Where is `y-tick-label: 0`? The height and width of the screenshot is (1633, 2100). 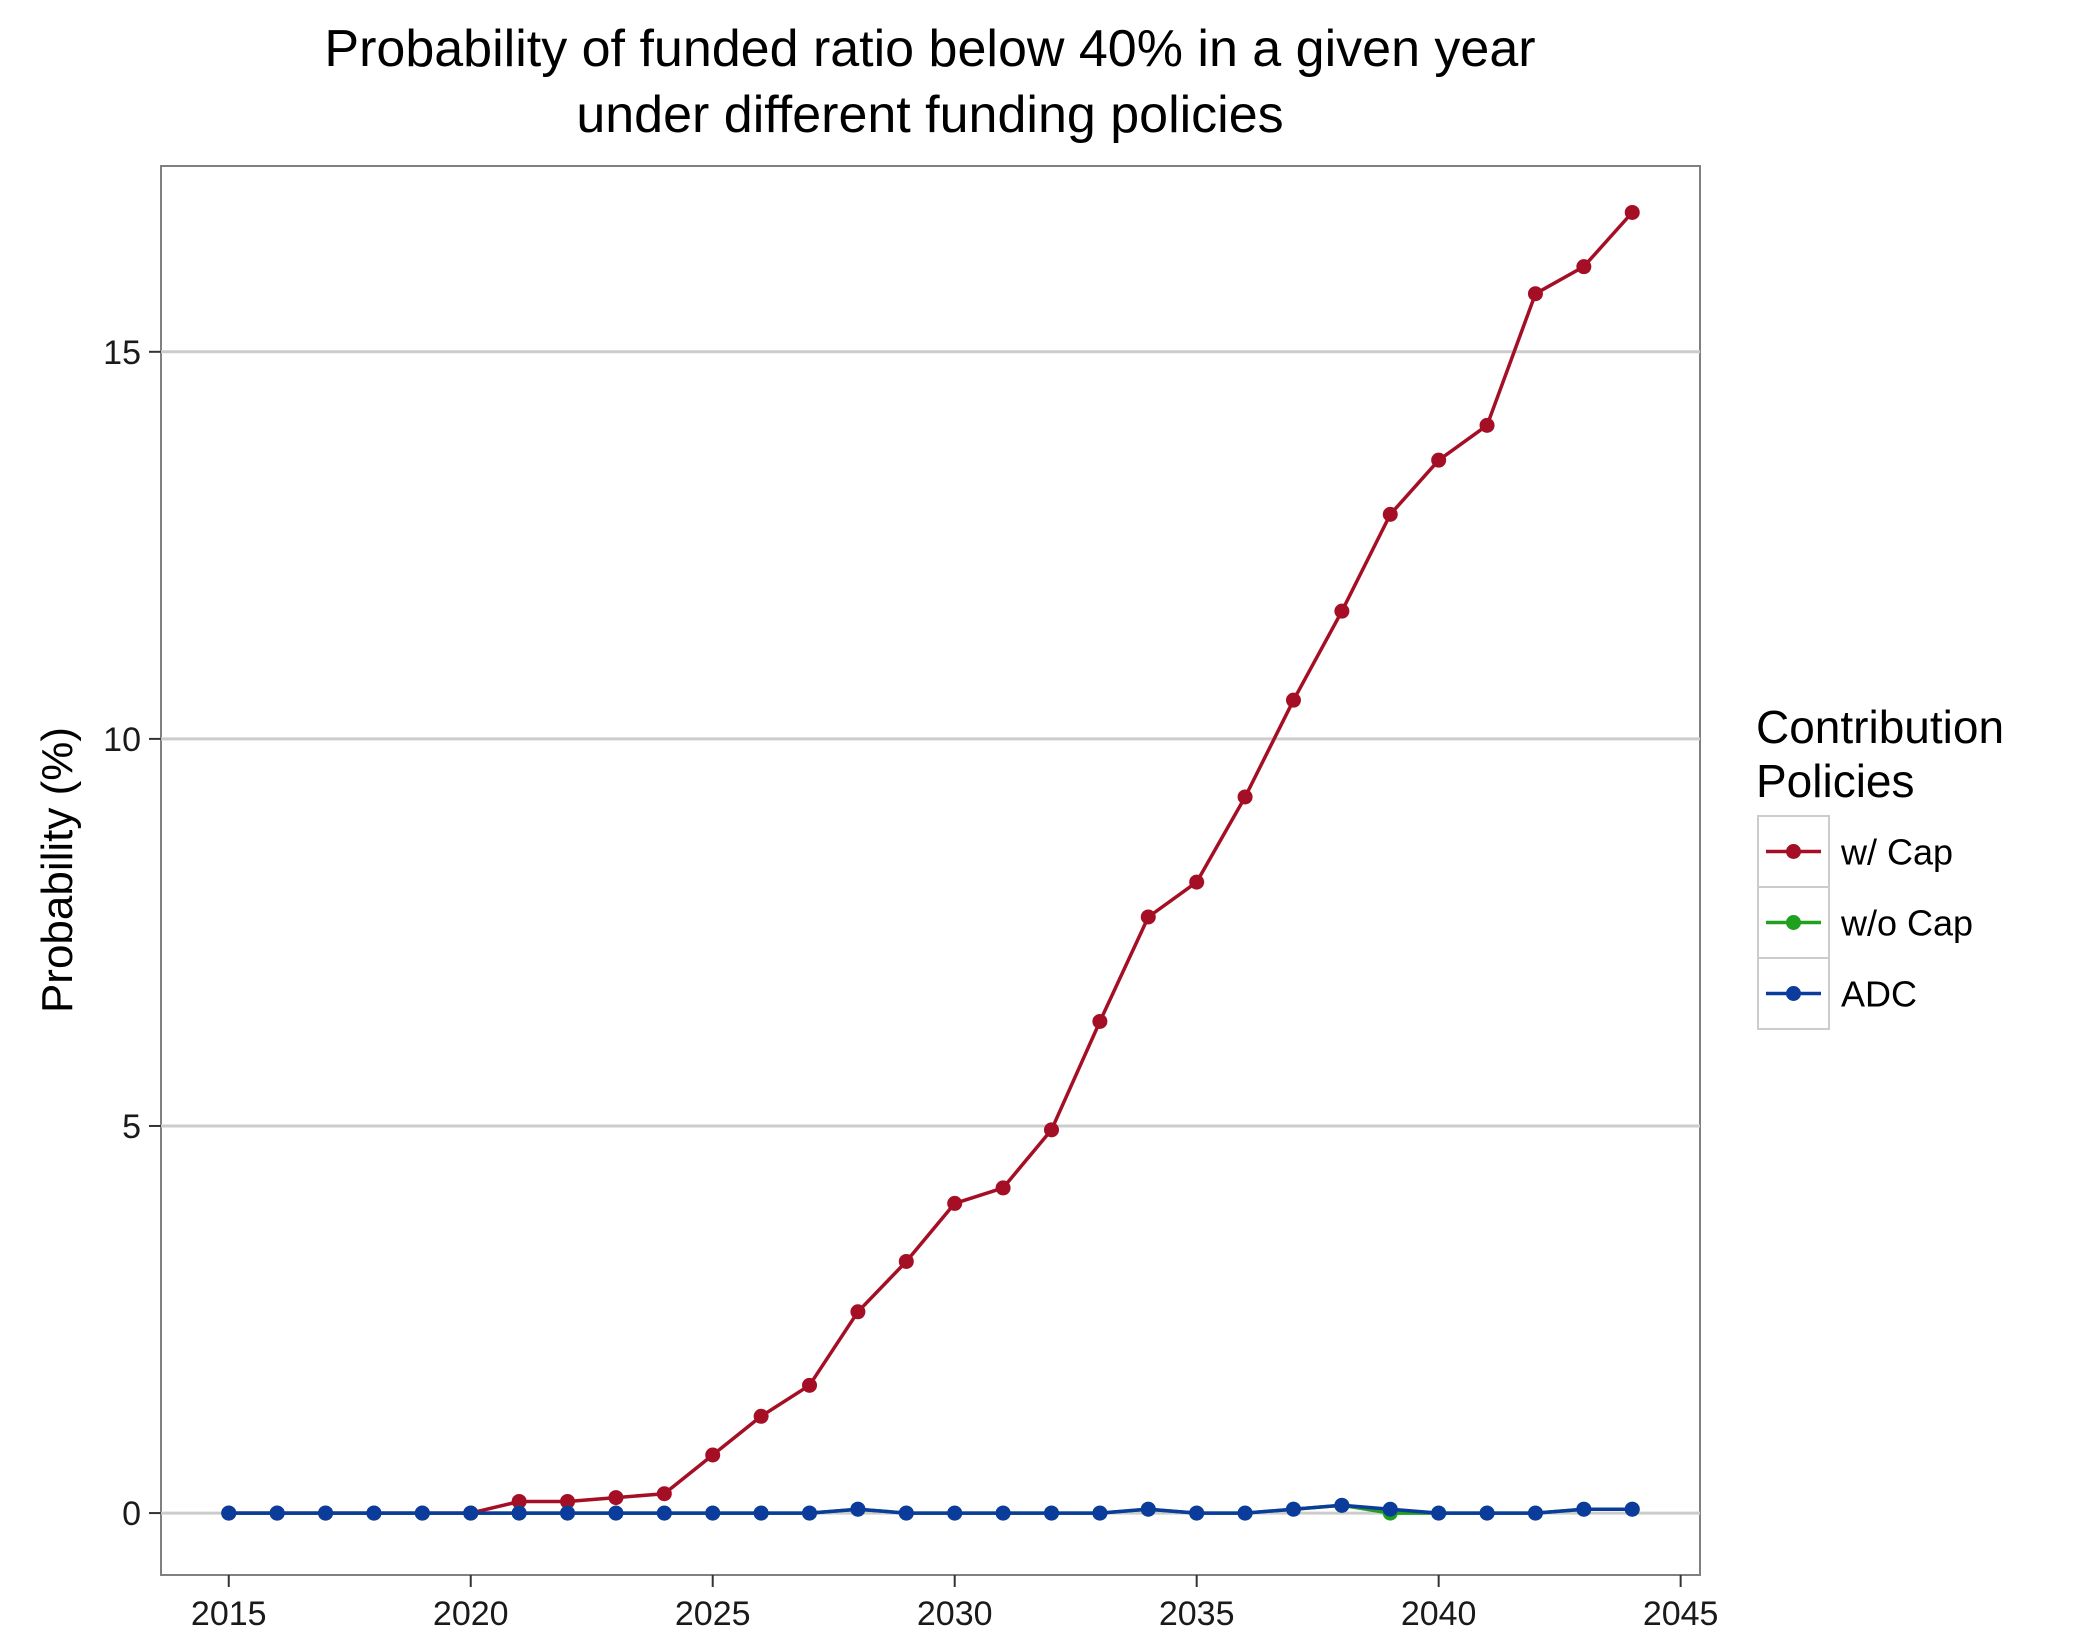 y-tick-label: 0 is located at coordinates (131, 1514).